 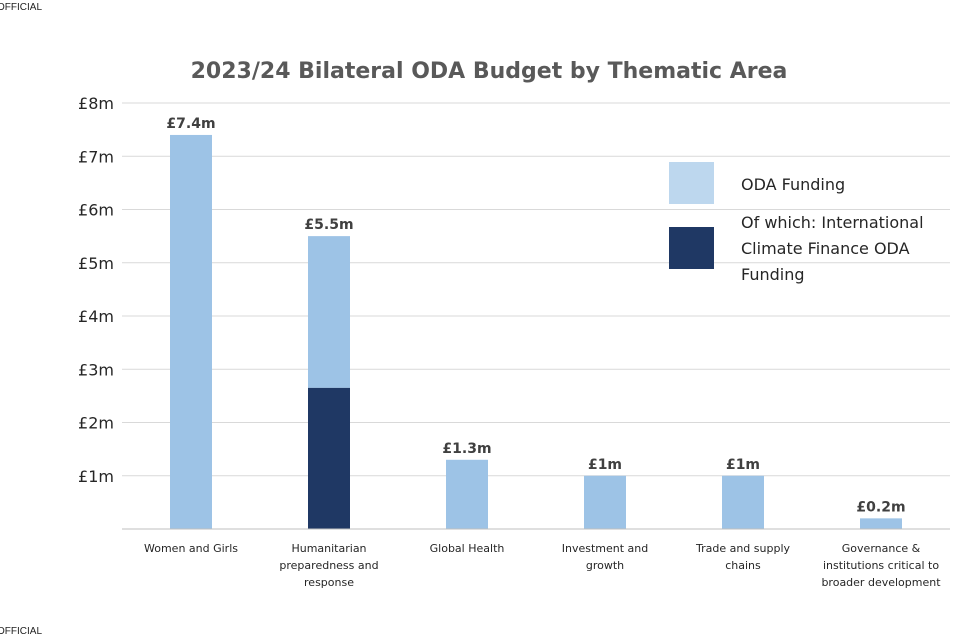 I want to click on data-label: £5.5m, so click(x=328, y=225).